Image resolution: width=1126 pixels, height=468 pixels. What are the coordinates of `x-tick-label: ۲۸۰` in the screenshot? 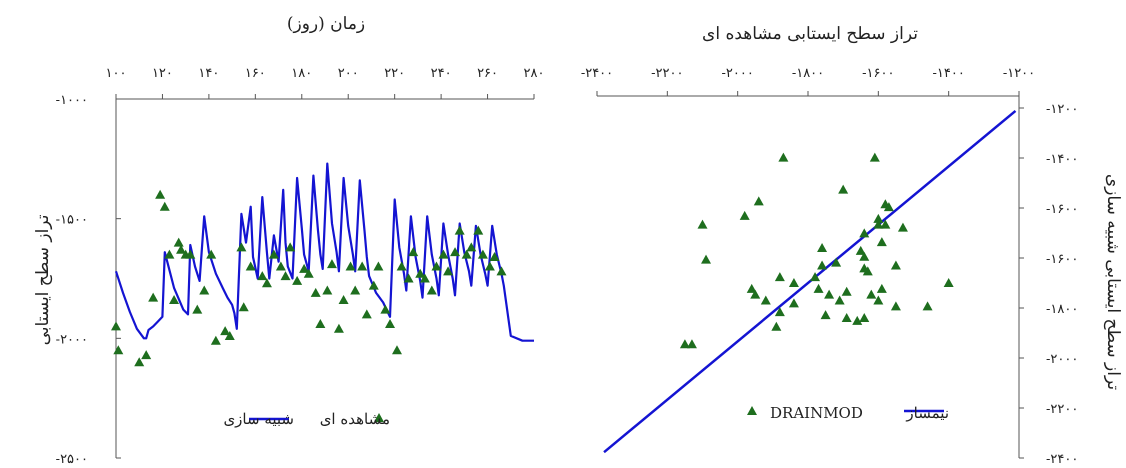 It's located at (534, 73).